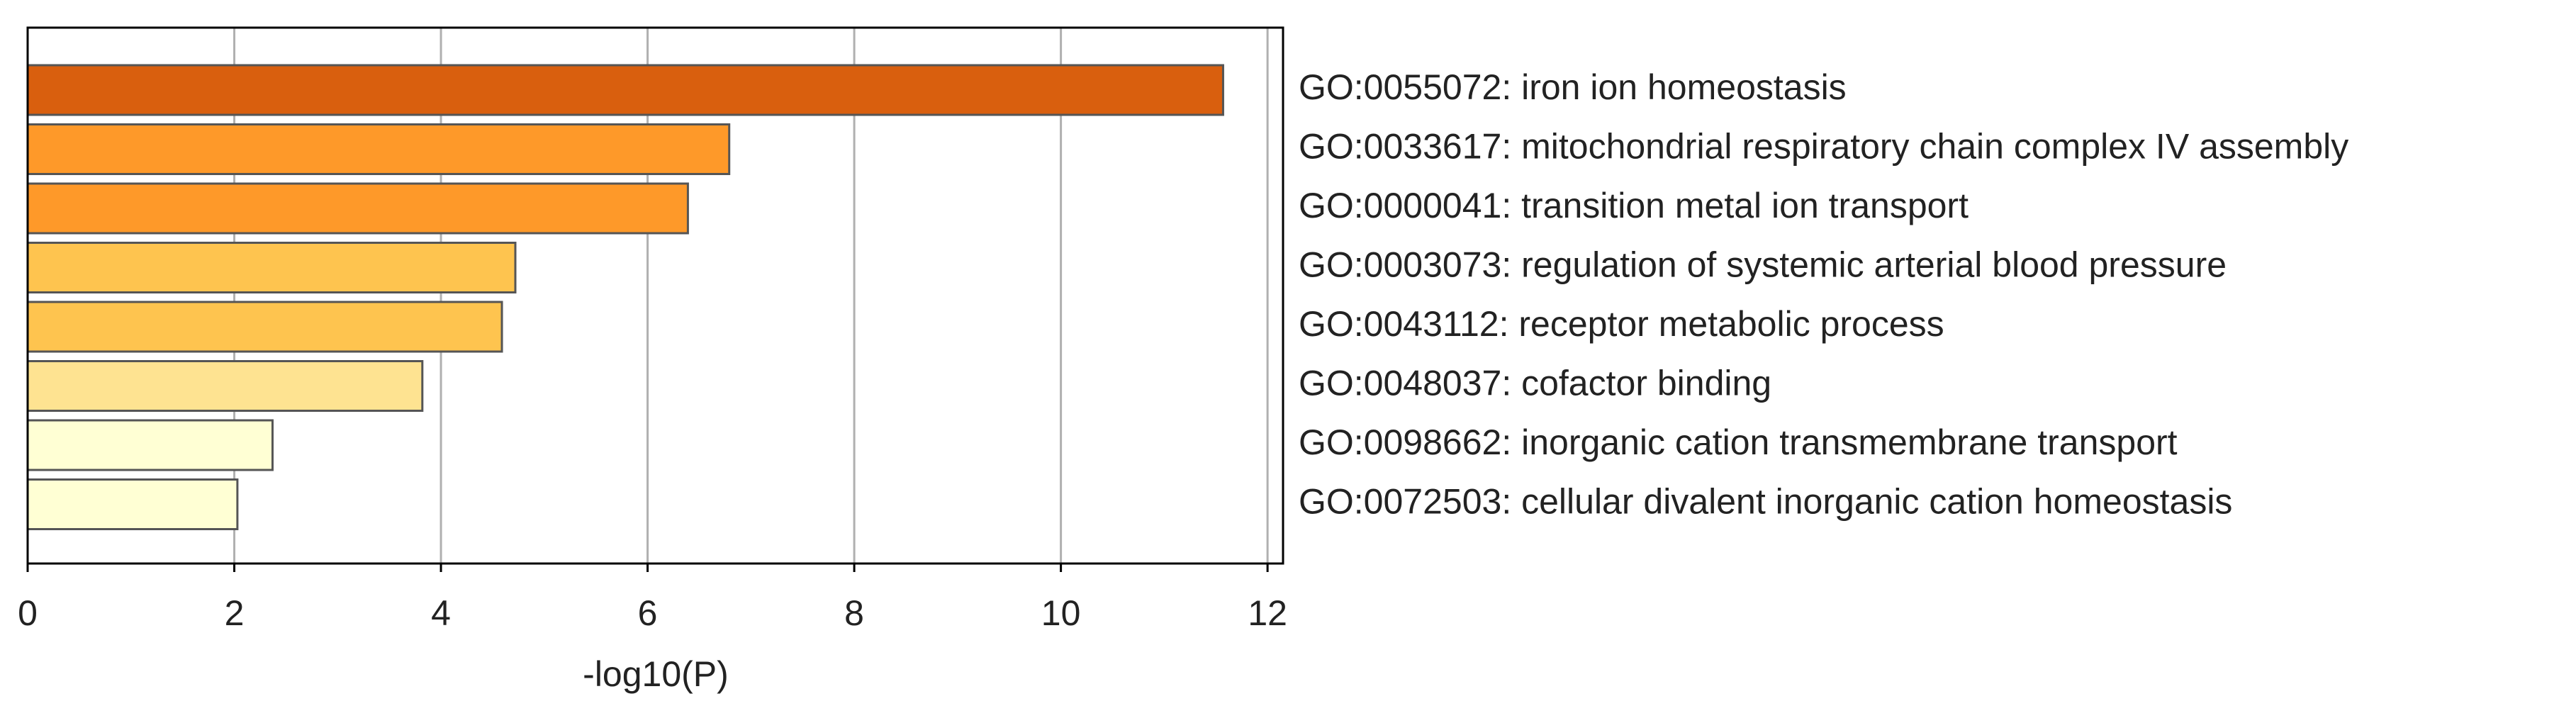  I want to click on category-label: GO:0048037: cofactor binding, so click(1535, 384).